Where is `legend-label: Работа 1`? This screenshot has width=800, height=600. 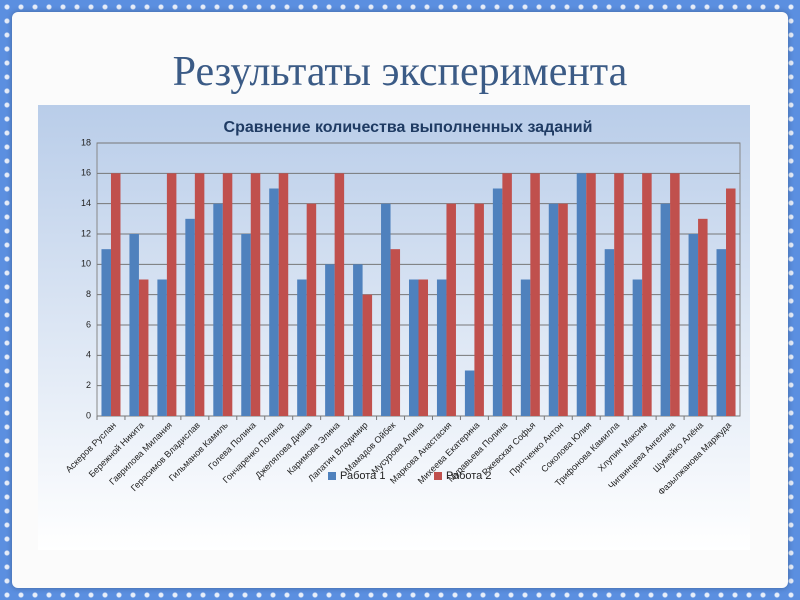 legend-label: Работа 1 is located at coordinates (362, 476).